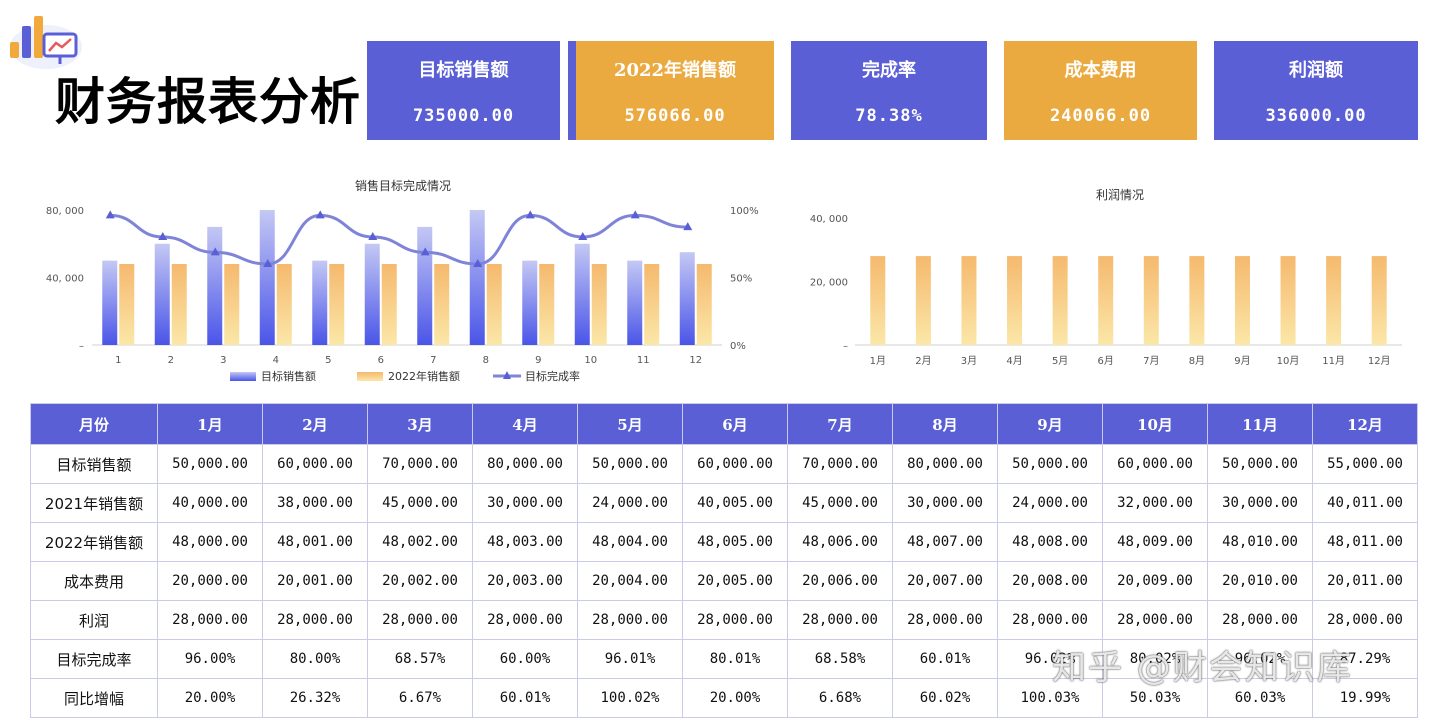  Describe the element at coordinates (1365, 424) in the screenshot. I see `column-header: 12月` at that location.